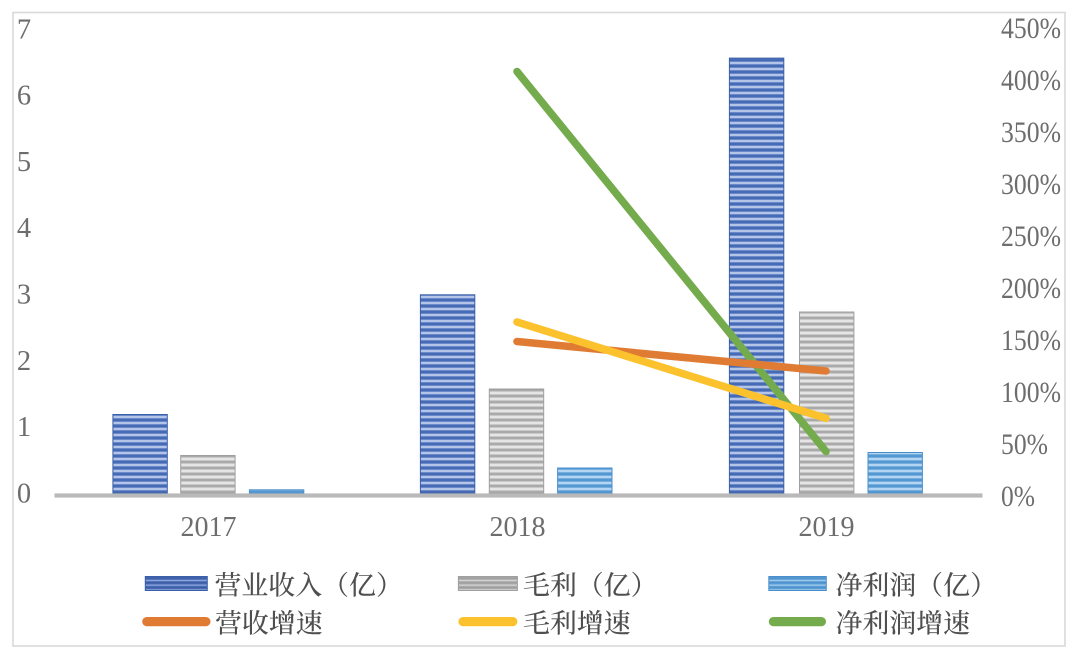  Describe the element at coordinates (1031, 288) in the screenshot. I see `svg-text: 200%` at that location.